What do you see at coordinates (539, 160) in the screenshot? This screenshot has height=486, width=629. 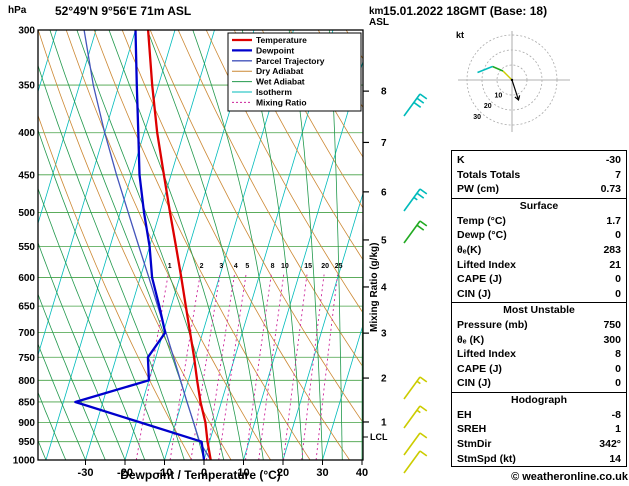 I see `stat-row: K -30` at bounding box center [539, 160].